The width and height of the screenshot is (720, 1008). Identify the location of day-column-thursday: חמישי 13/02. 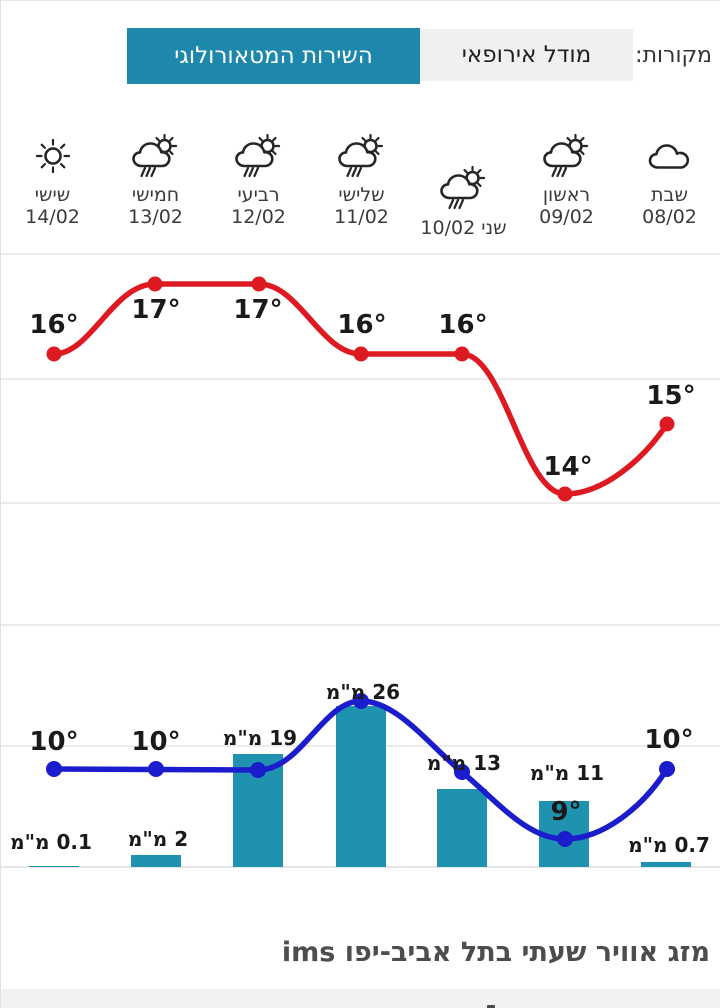
(155, 179).